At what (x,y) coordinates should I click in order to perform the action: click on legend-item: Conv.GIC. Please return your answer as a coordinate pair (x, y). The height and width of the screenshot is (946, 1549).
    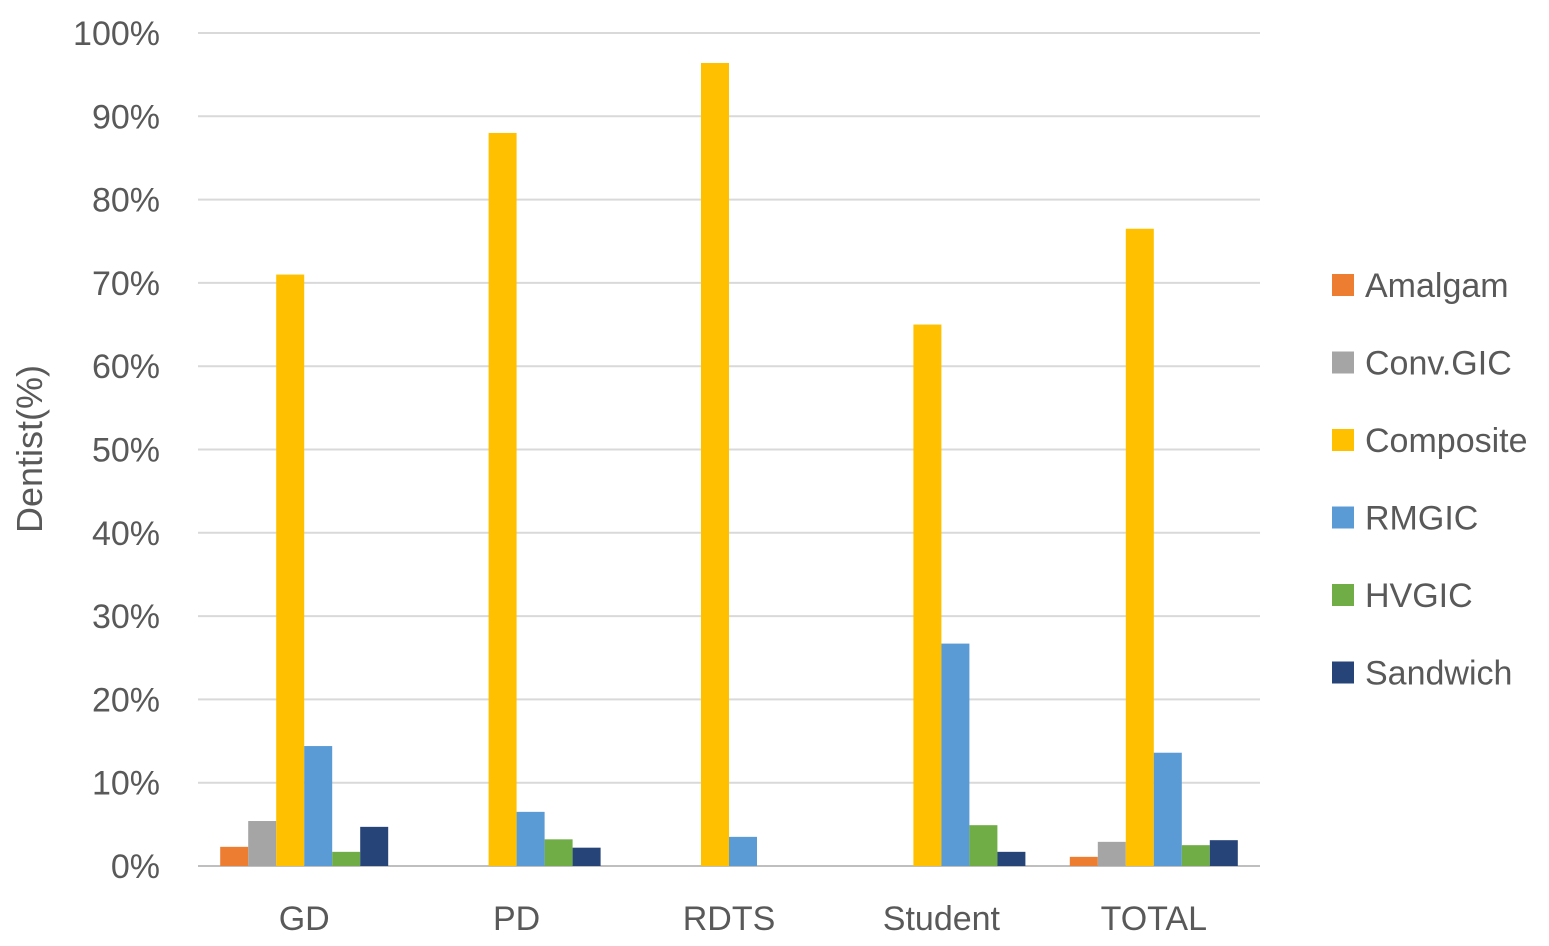
    Looking at the image, I should click on (1422, 364).